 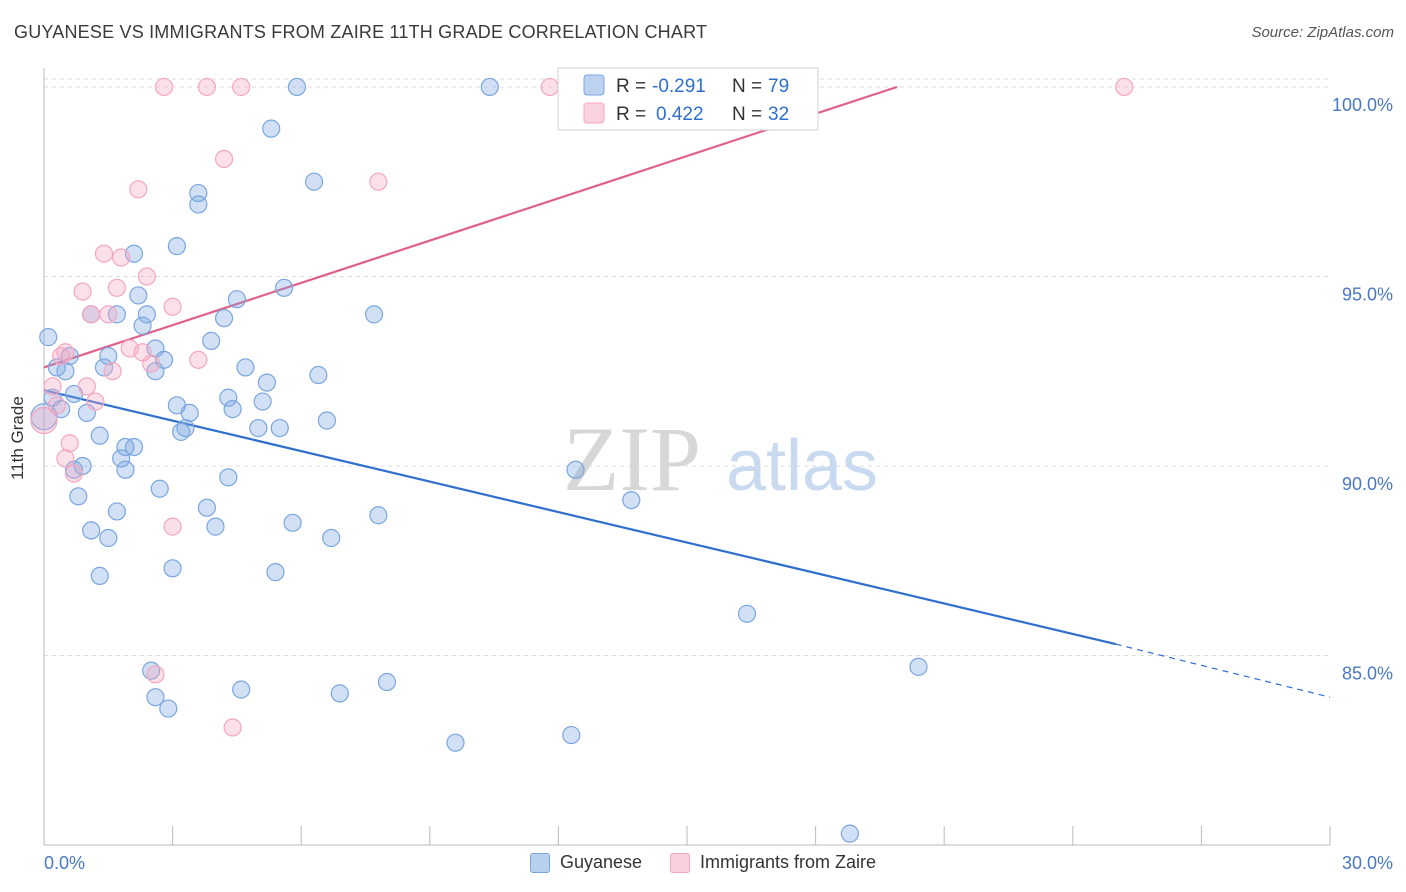 What do you see at coordinates (594, 113) in the screenshot?
I see `legend-swatch-zaire` at bounding box center [594, 113].